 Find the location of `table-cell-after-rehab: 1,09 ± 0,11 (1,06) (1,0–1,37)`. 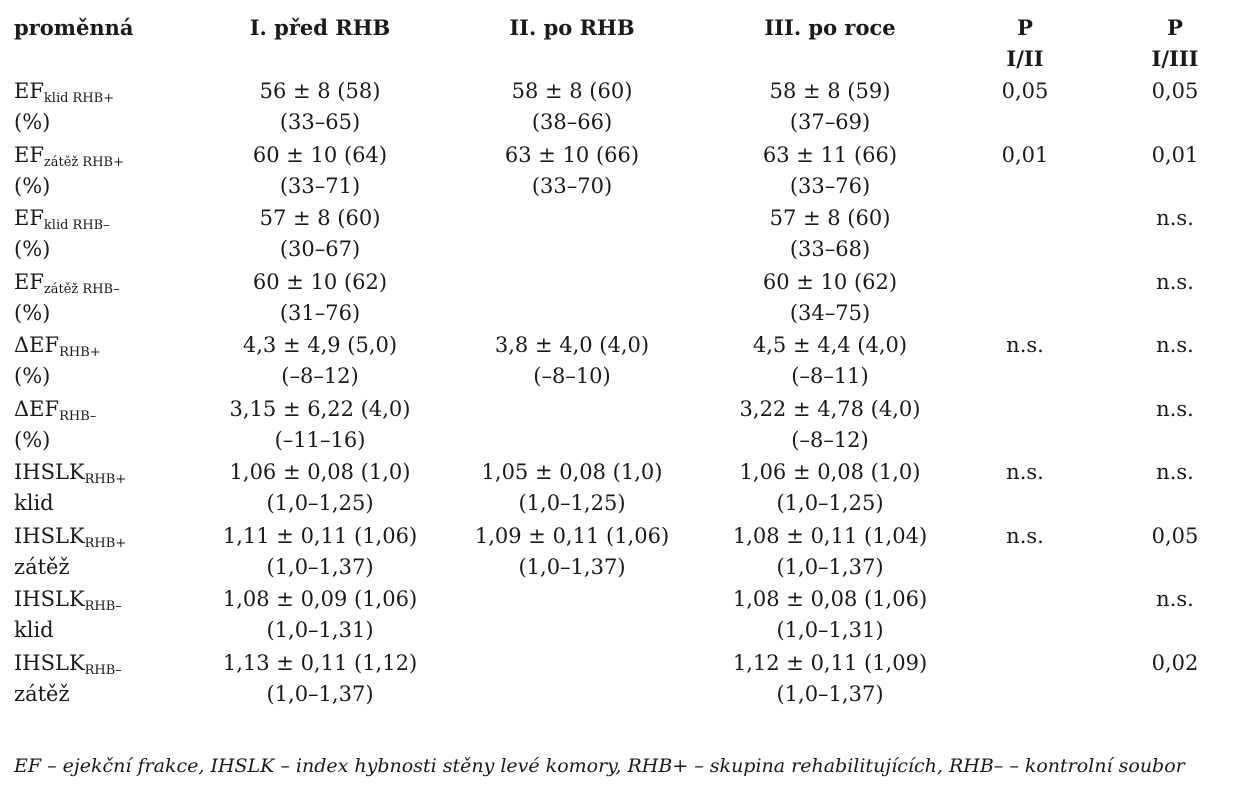

table-cell-after-rehab: 1,09 ± 0,11 (1,06) (1,0–1,37) is located at coordinates (572, 552).